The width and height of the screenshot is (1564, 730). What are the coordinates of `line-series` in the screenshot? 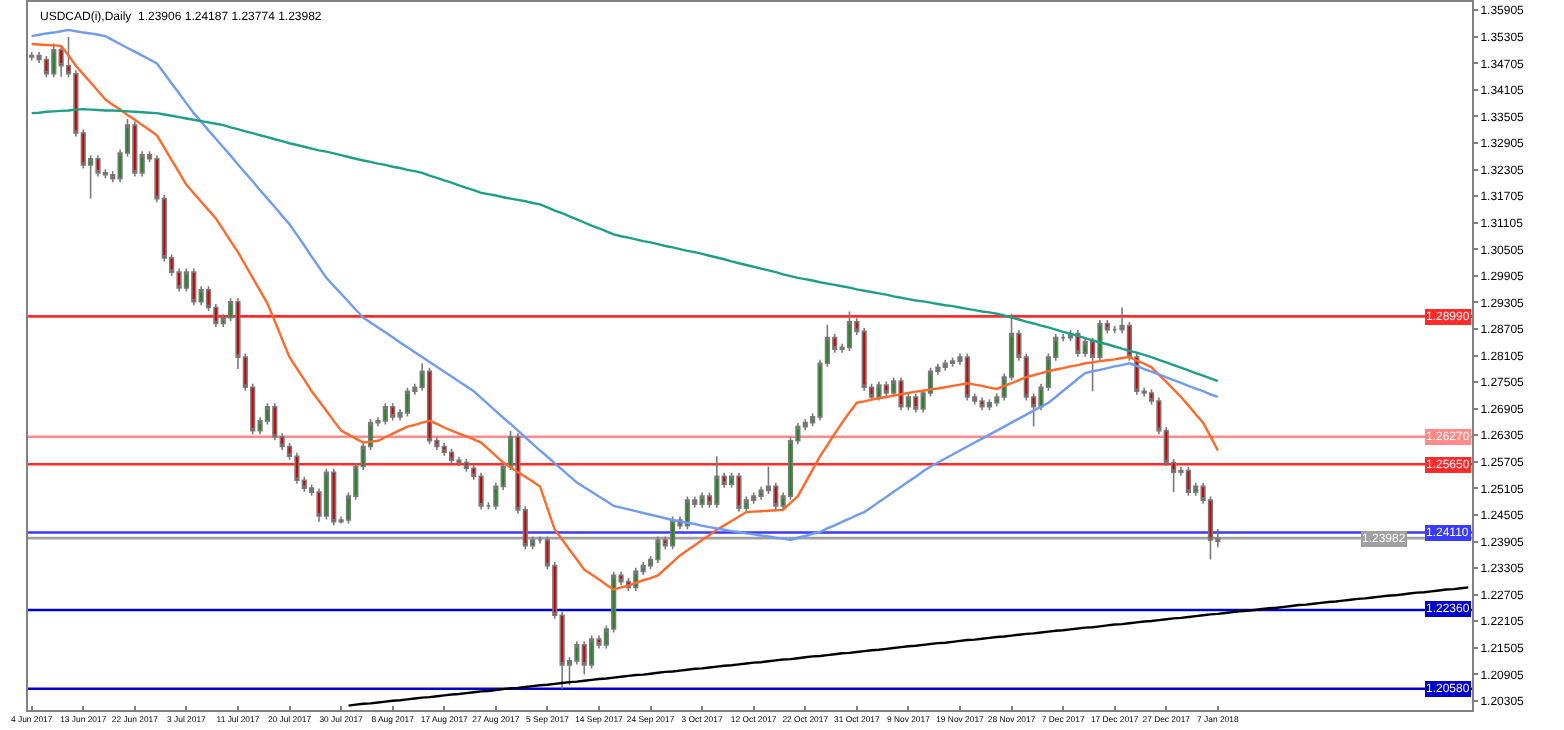 It's located at (908, 646).